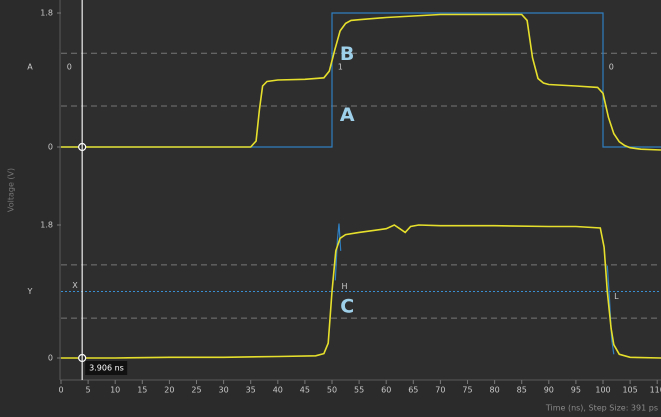 This screenshot has width=661, height=417. I want to click on annotation: A, so click(347, 115).